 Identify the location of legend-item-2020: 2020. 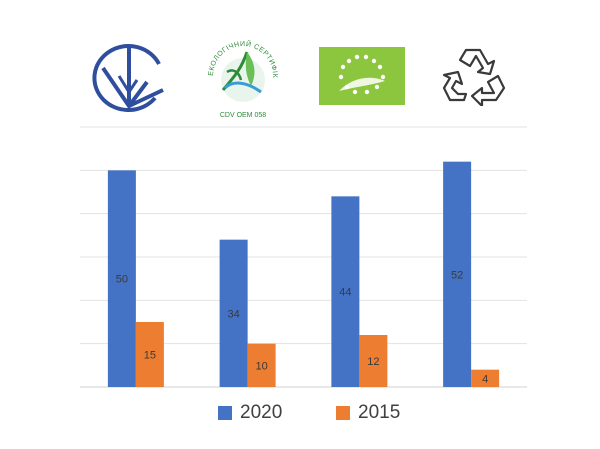
(250, 413).